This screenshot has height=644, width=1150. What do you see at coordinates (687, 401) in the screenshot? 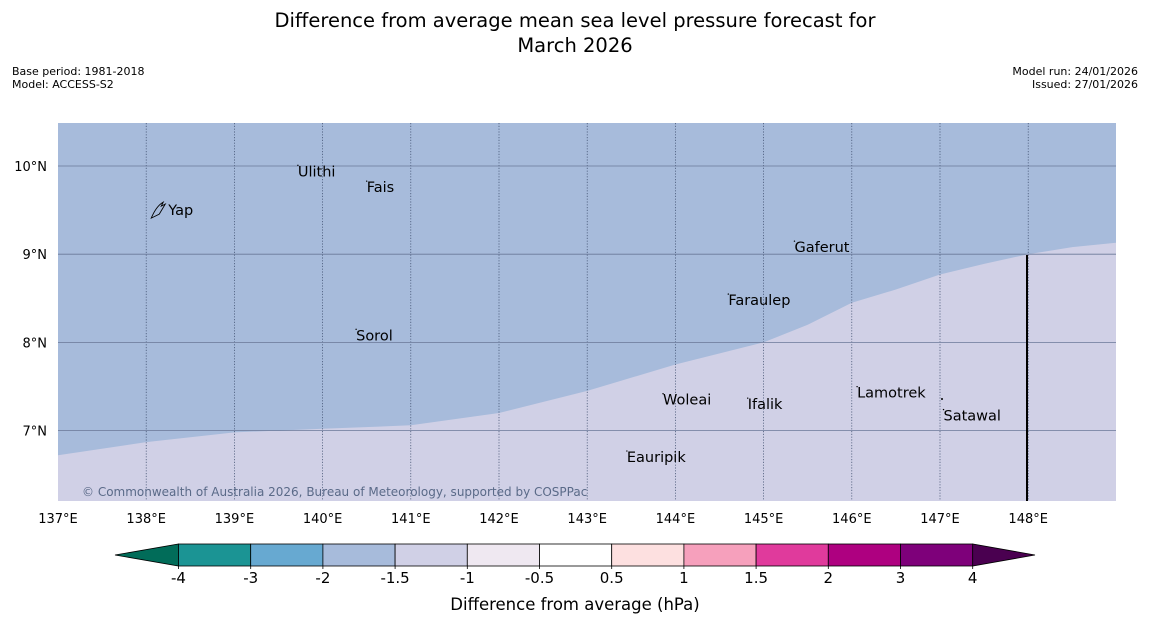
I see `place-label: Woleai` at bounding box center [687, 401].